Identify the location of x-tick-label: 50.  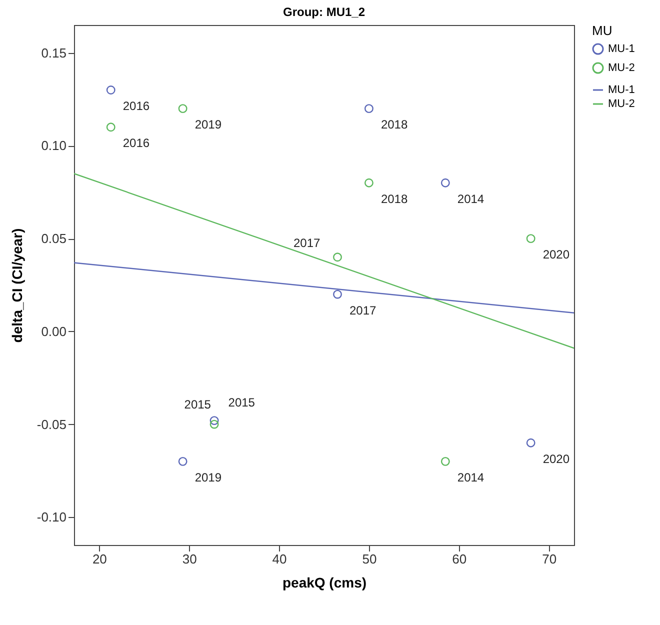
(369, 559).